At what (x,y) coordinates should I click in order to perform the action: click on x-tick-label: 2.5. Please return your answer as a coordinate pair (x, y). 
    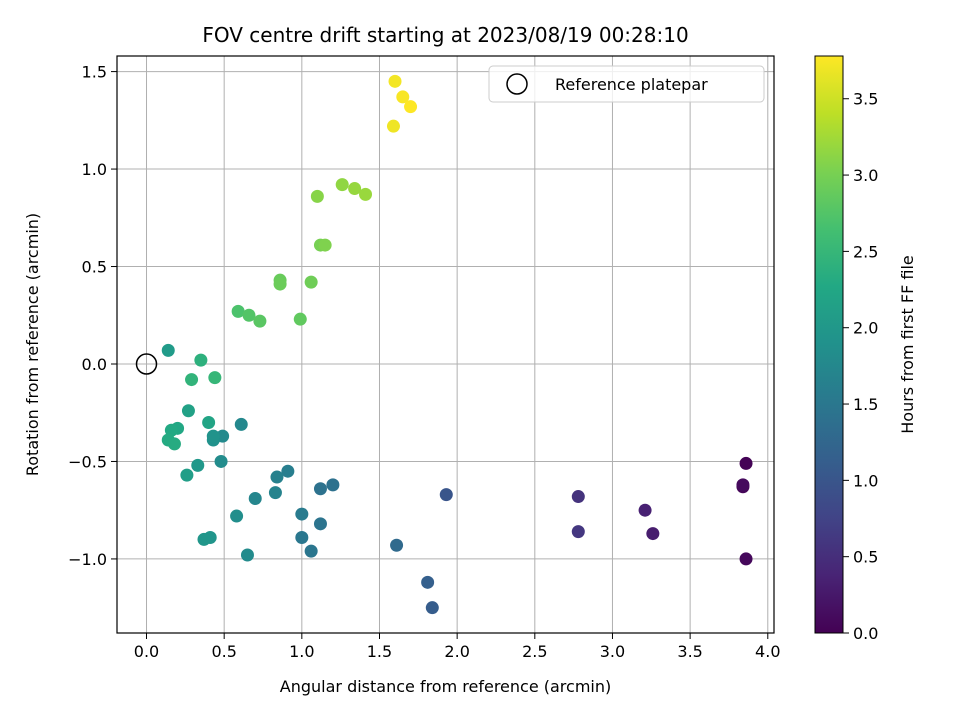
    Looking at the image, I should click on (534, 651).